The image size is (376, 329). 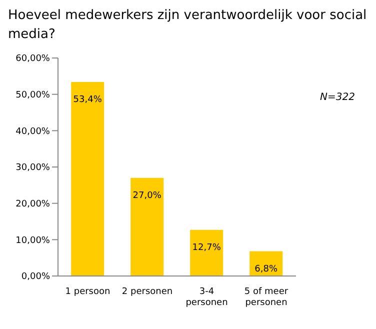 What do you see at coordinates (33, 95) in the screenshot?
I see `y-tick-label: 50,00%` at bounding box center [33, 95].